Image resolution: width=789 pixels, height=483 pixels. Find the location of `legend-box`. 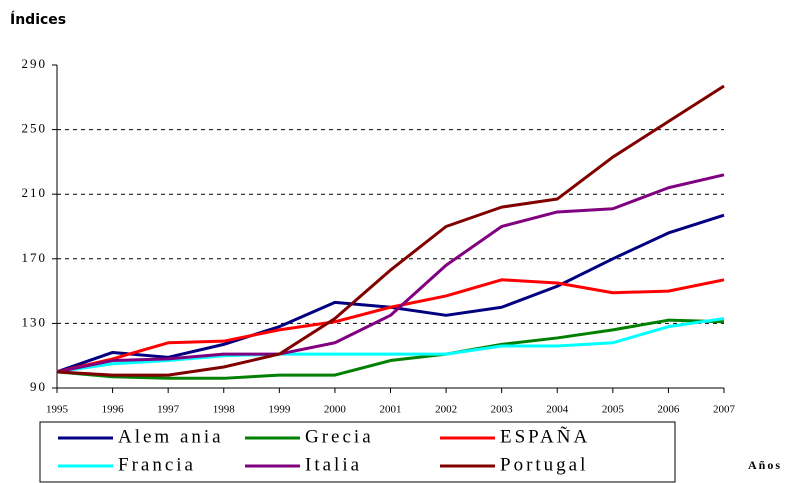

legend-box is located at coordinates (357, 452).